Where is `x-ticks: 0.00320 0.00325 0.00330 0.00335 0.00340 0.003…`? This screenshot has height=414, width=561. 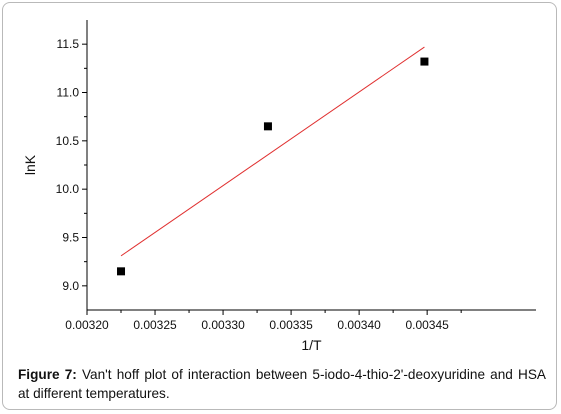 x-ticks: 0.00320 0.00325 0.00330 0.00335 0.00340 0.003… is located at coordinates (263, 321).